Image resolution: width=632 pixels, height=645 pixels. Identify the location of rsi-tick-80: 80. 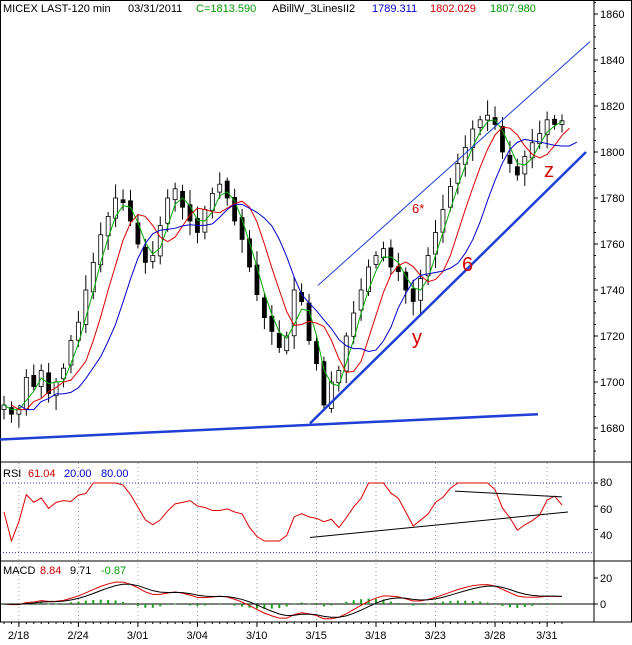
(606, 483).